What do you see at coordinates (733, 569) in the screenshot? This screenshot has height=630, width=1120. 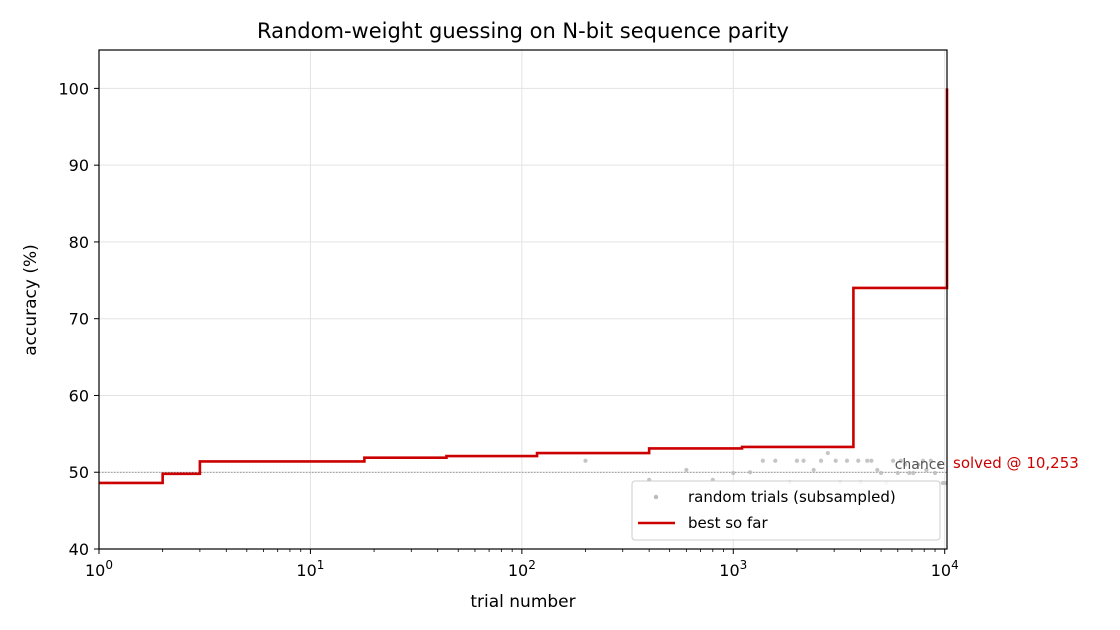 I see `x-tick-label: 10³` at bounding box center [733, 569].